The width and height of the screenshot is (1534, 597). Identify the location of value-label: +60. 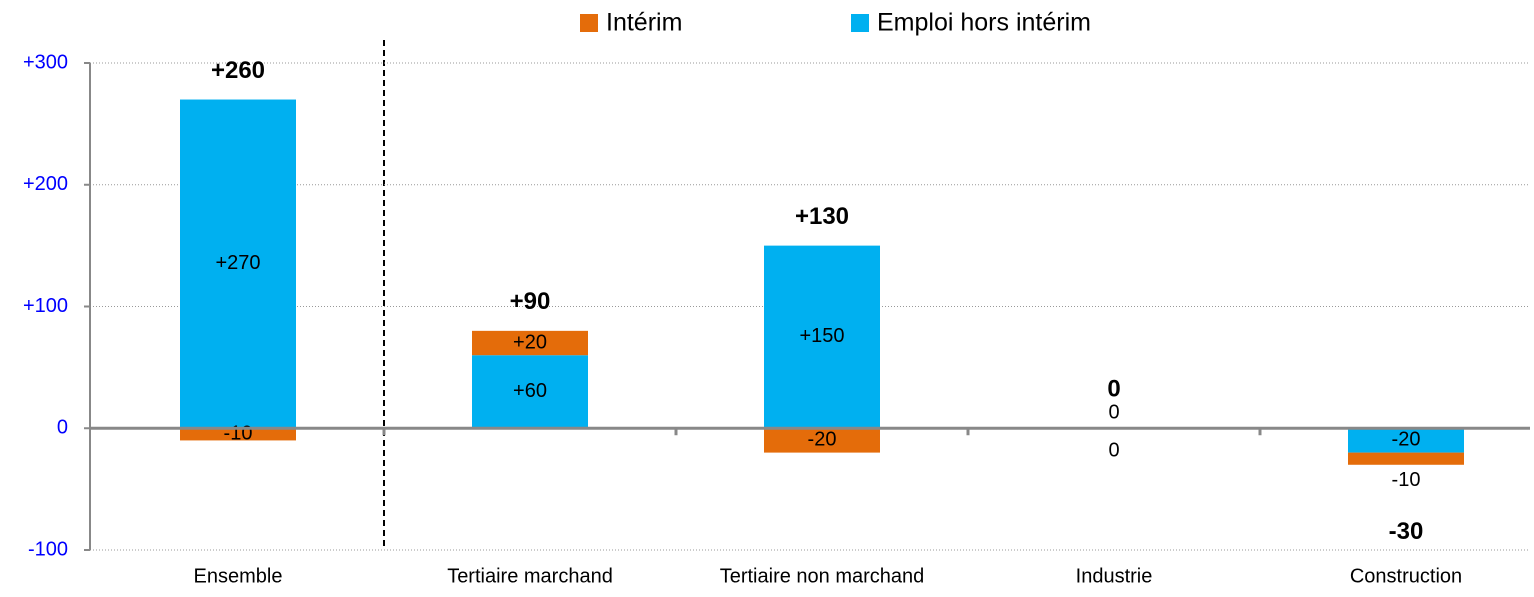
(530, 391).